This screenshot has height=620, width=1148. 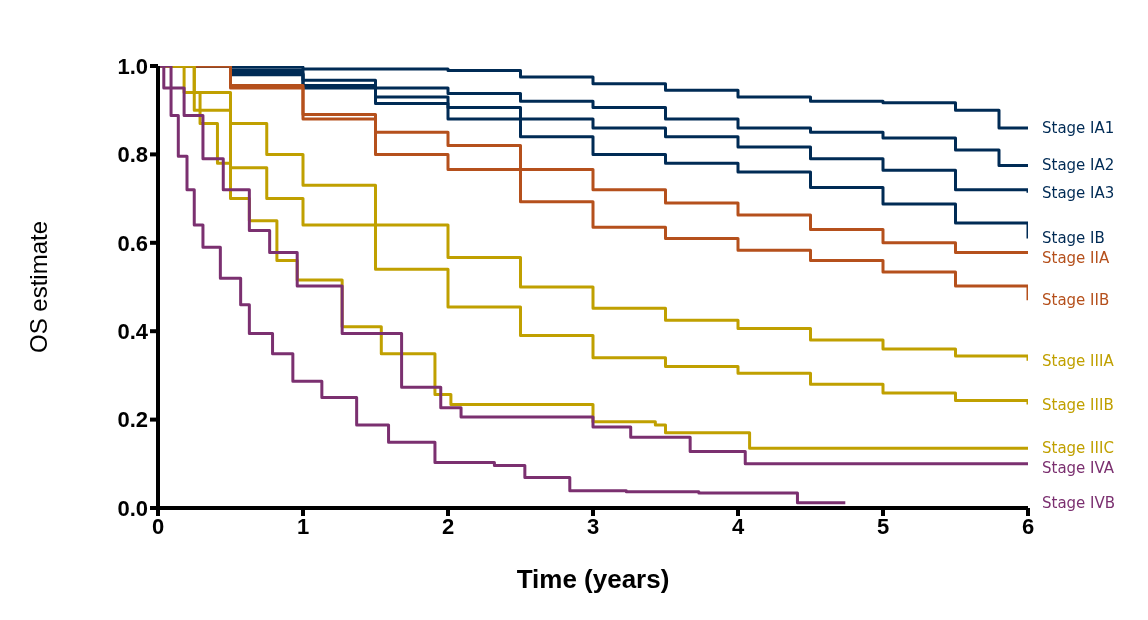 What do you see at coordinates (883, 526) in the screenshot?
I see `x-tick-label: 5` at bounding box center [883, 526].